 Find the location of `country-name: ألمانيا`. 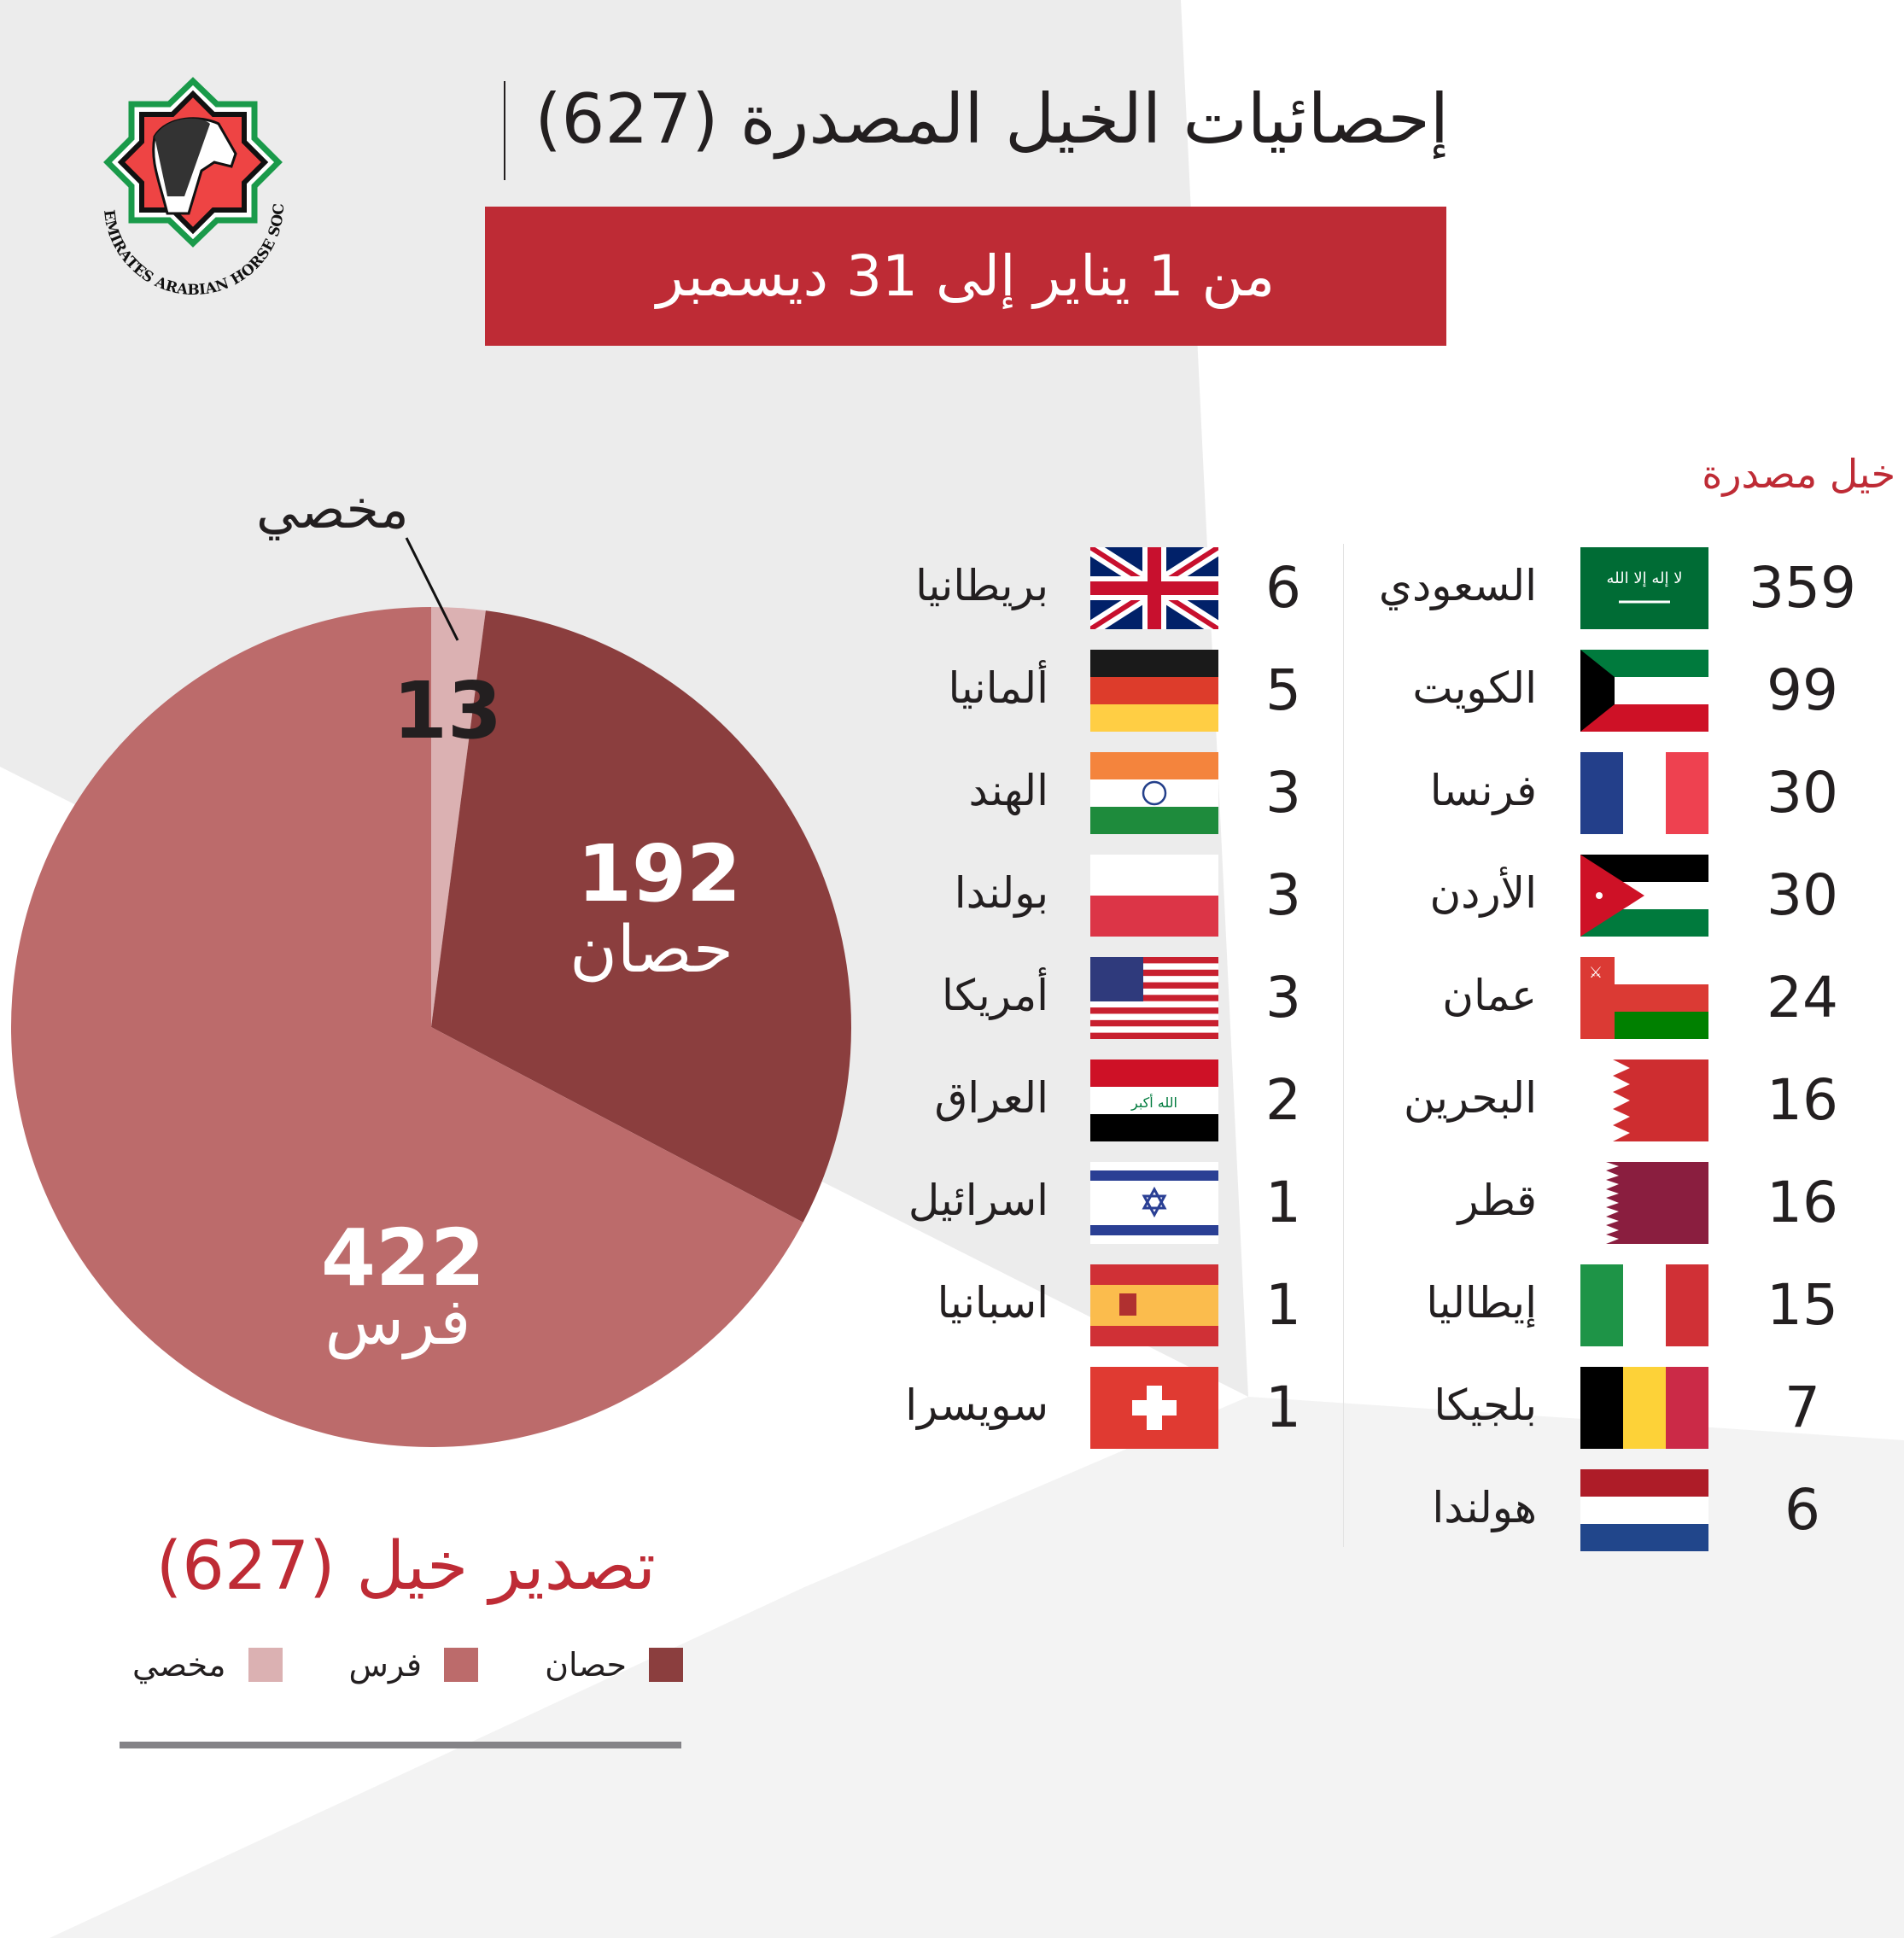

country-name: ألمانيا is located at coordinates (998, 688).